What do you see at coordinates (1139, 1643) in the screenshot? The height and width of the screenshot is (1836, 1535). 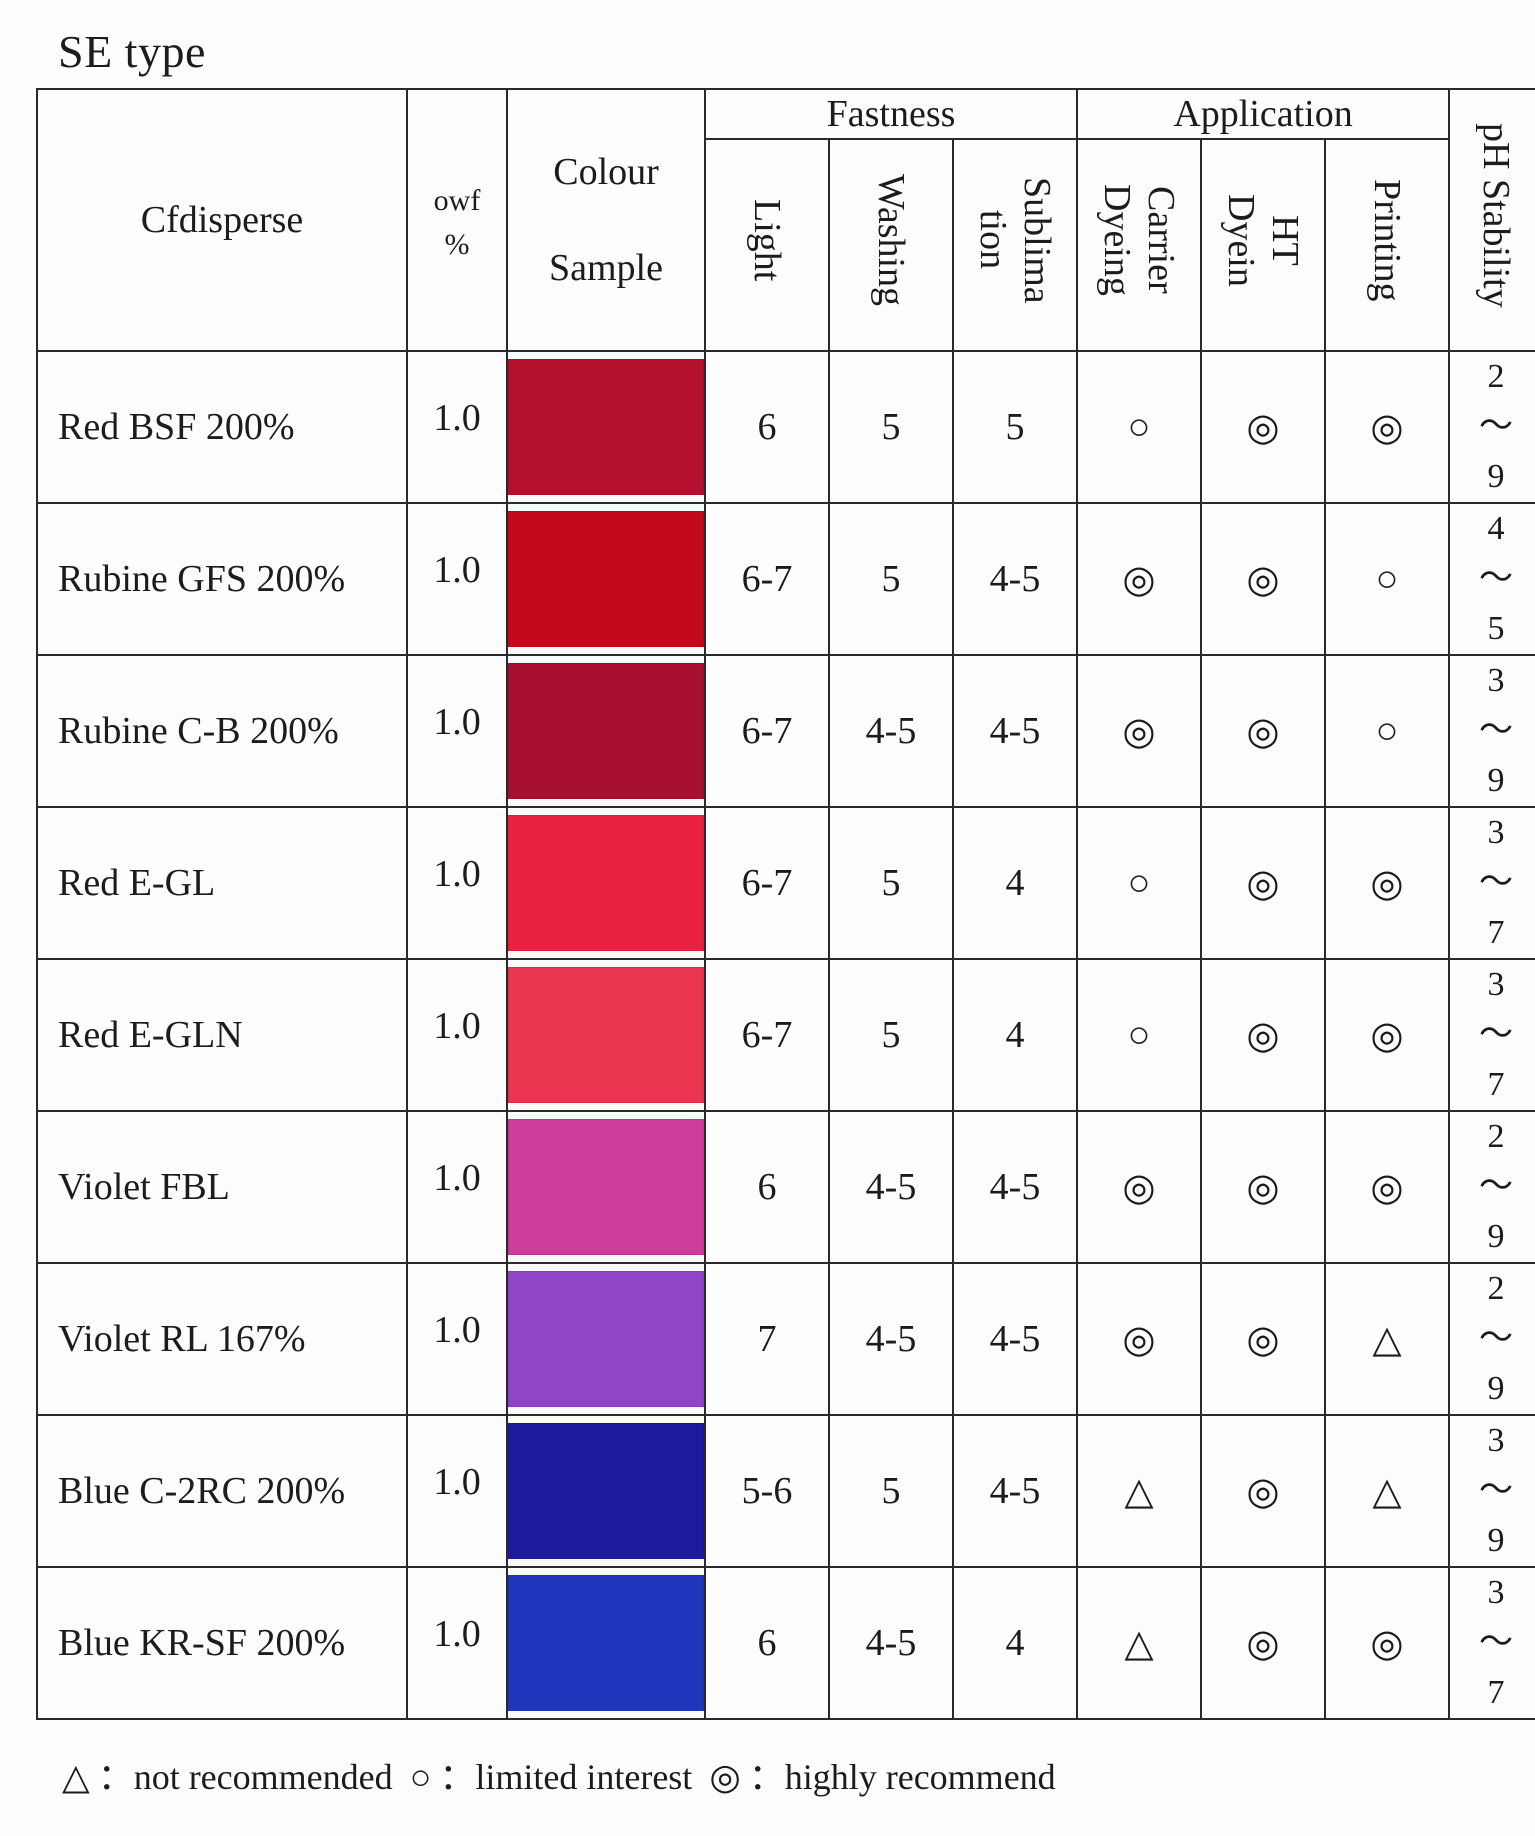 I see `carrier-dyeing-rating: △` at bounding box center [1139, 1643].